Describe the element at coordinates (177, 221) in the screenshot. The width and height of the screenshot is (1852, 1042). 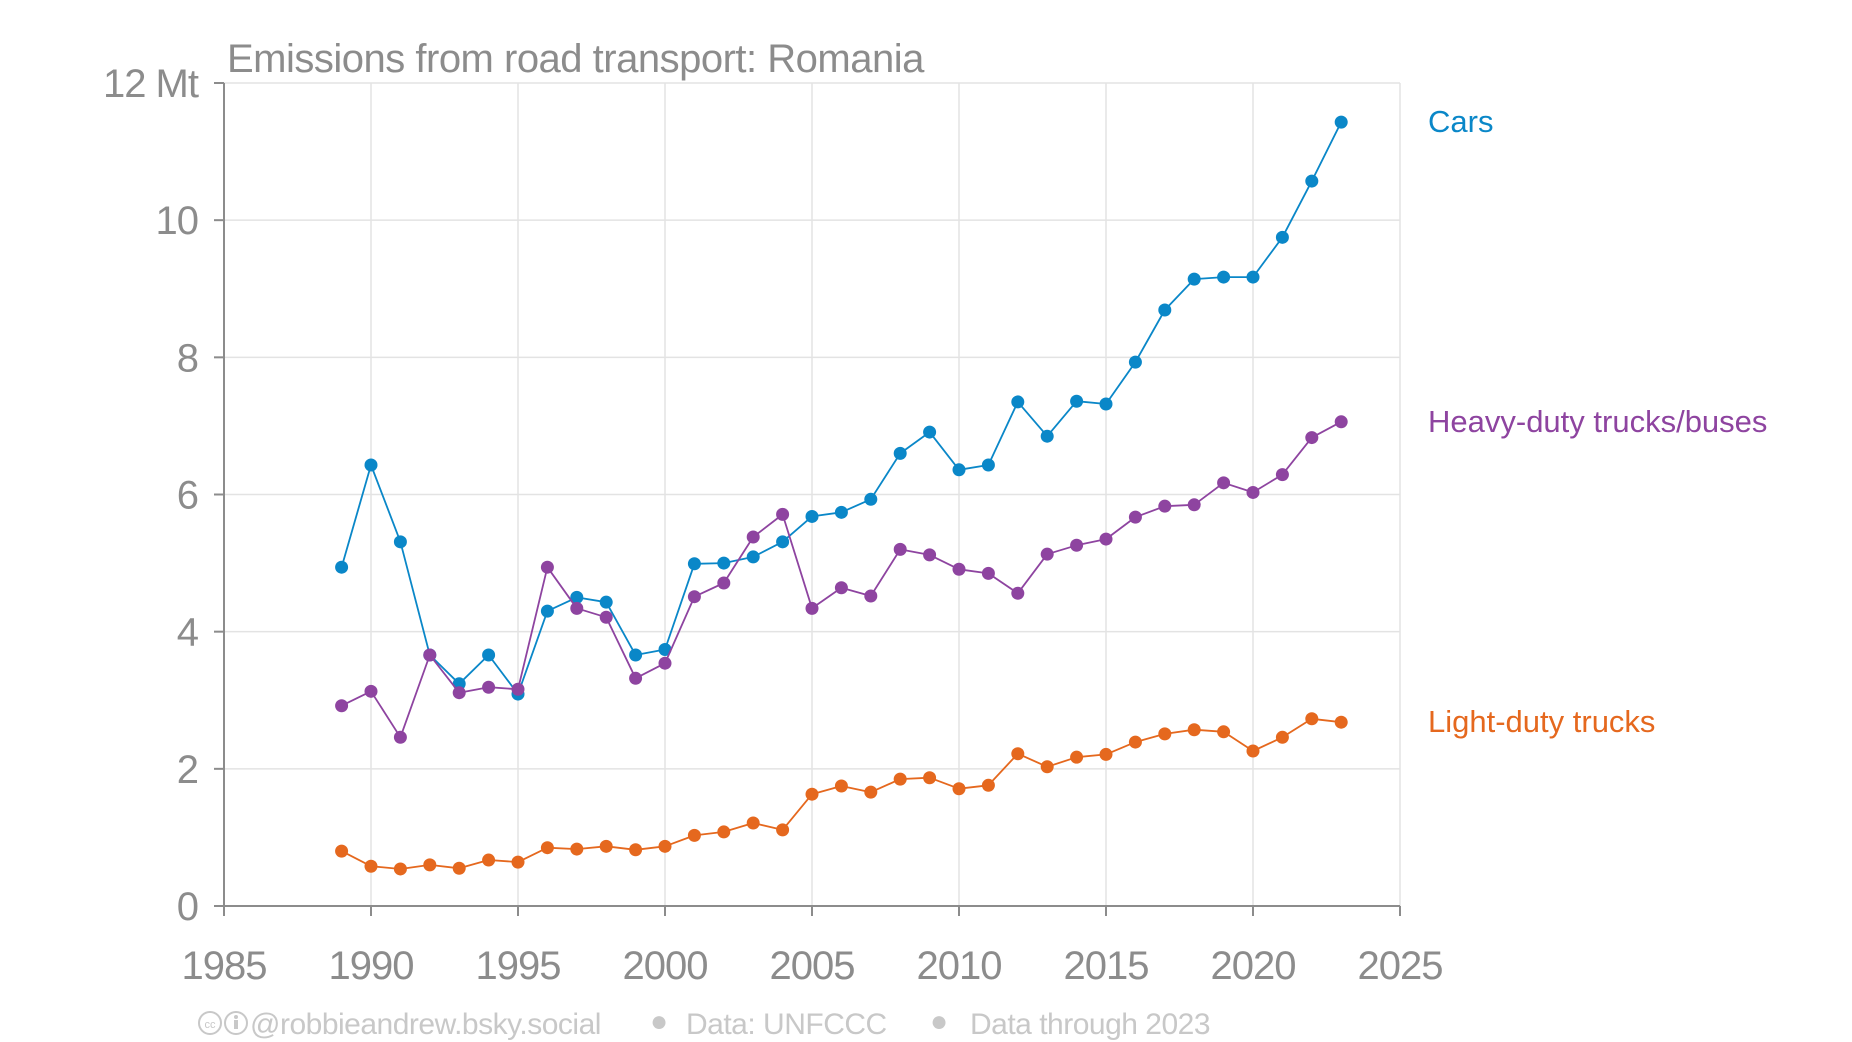
I see `y-tick-label: 10` at that location.